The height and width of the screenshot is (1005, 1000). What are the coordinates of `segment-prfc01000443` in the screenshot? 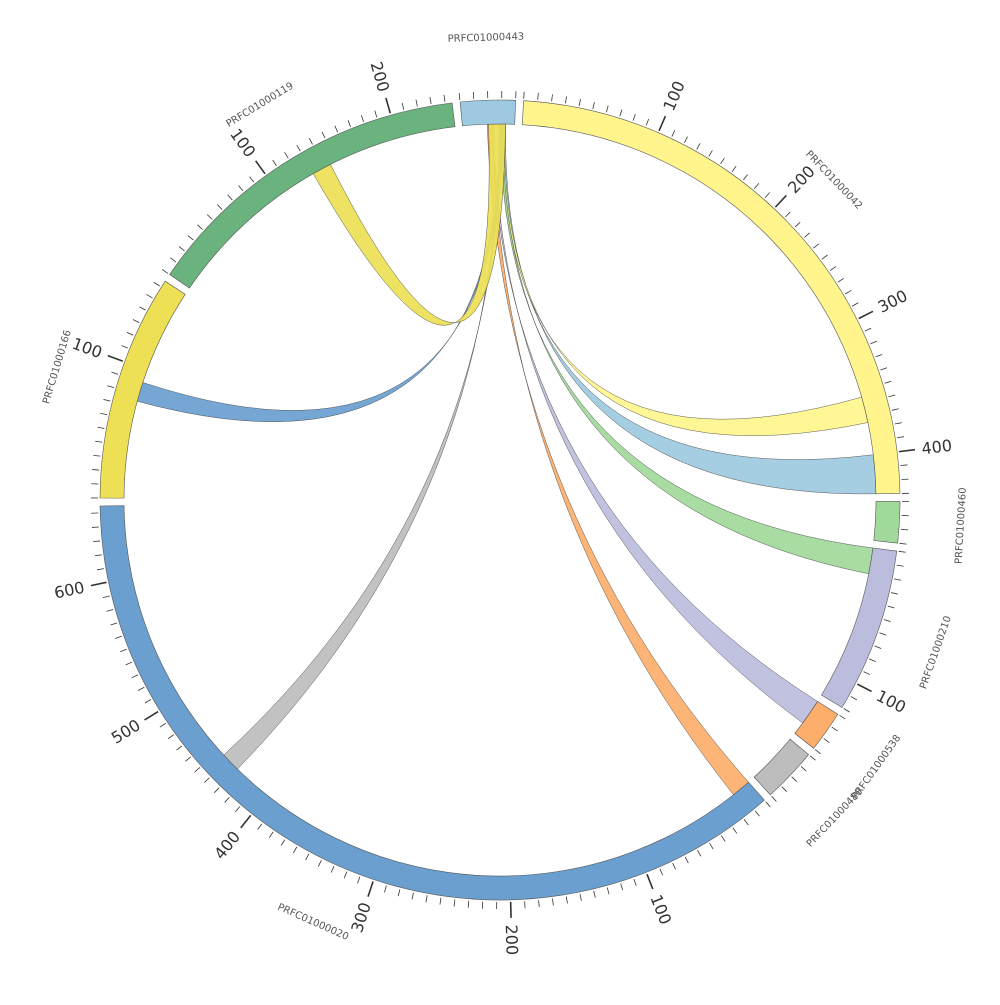 It's located at (488, 113).